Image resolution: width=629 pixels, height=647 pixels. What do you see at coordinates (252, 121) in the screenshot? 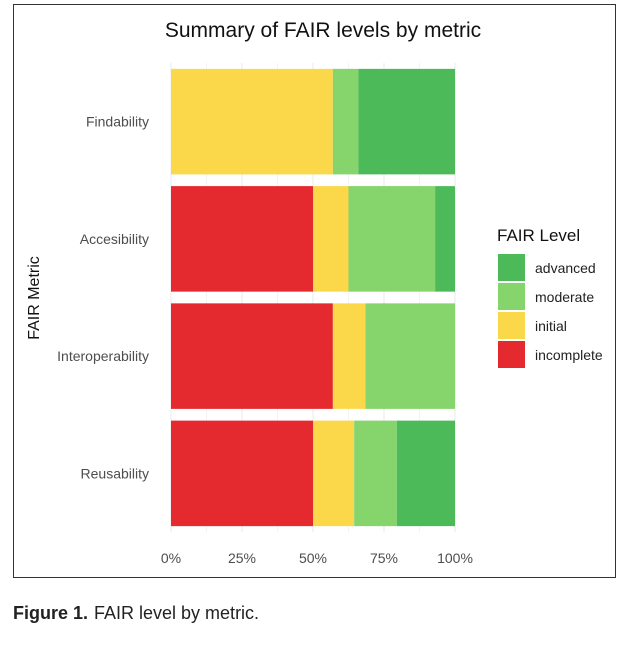
I see `bar-findability-initial` at bounding box center [252, 121].